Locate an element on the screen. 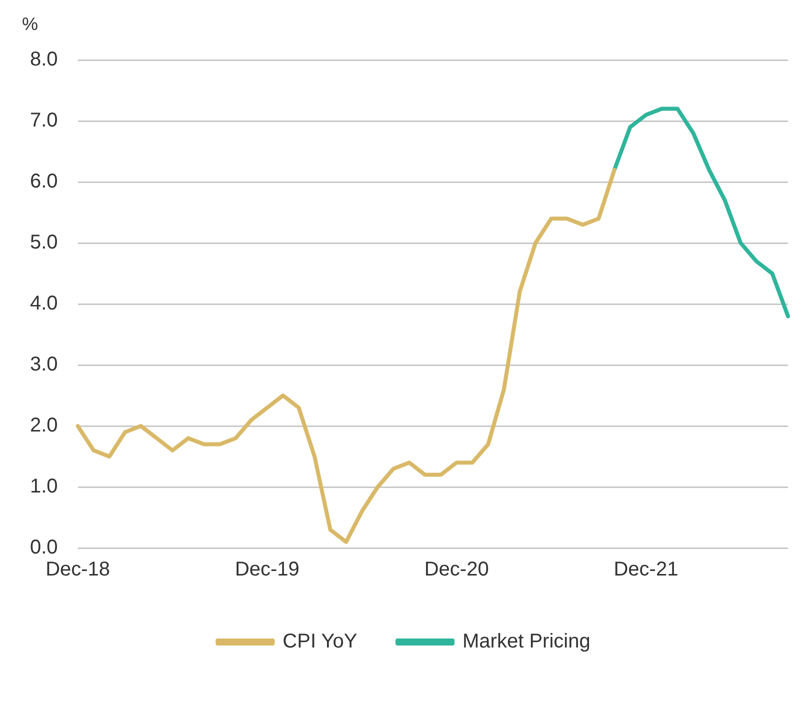 The image size is (798, 702). y-tick-label: 5.0 is located at coordinates (44, 243).